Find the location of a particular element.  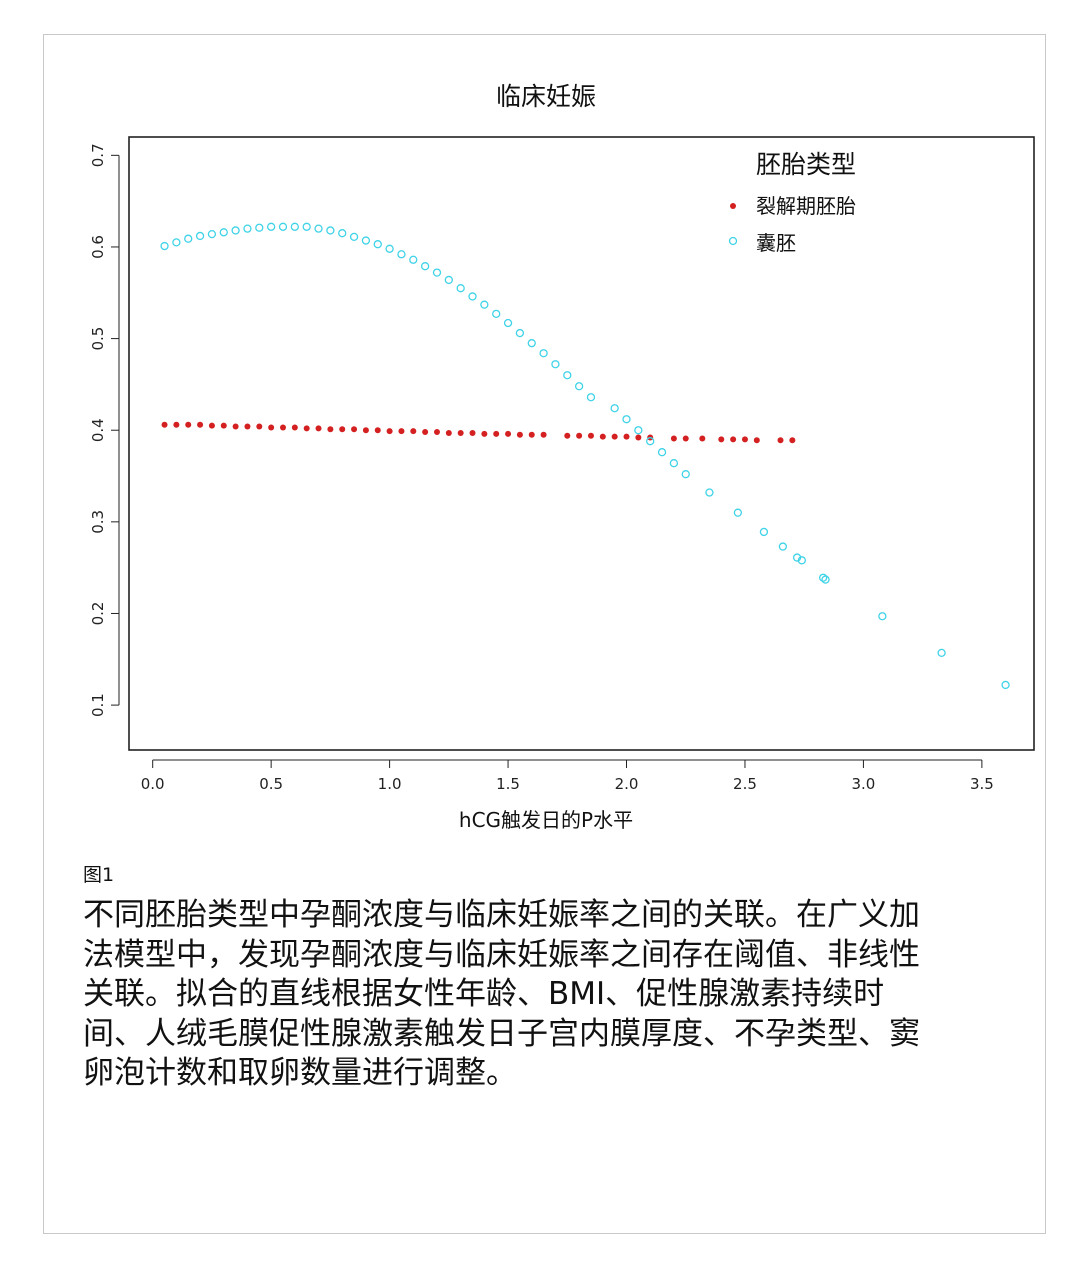

x-tick-label: 1.5 is located at coordinates (508, 784).